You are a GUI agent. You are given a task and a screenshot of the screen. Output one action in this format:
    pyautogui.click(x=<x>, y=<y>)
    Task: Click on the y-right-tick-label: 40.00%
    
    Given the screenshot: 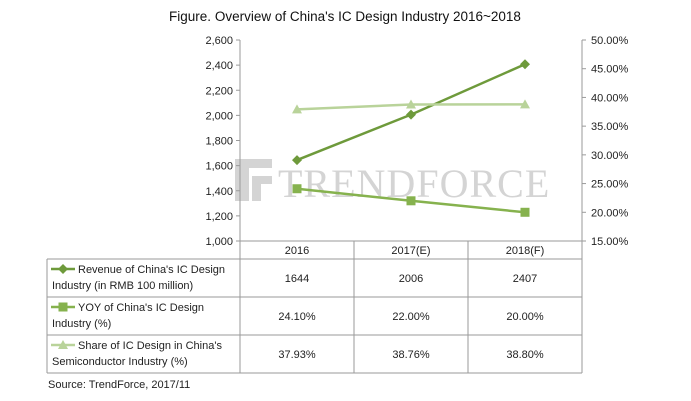 What is the action you would take?
    pyautogui.click(x=610, y=98)
    